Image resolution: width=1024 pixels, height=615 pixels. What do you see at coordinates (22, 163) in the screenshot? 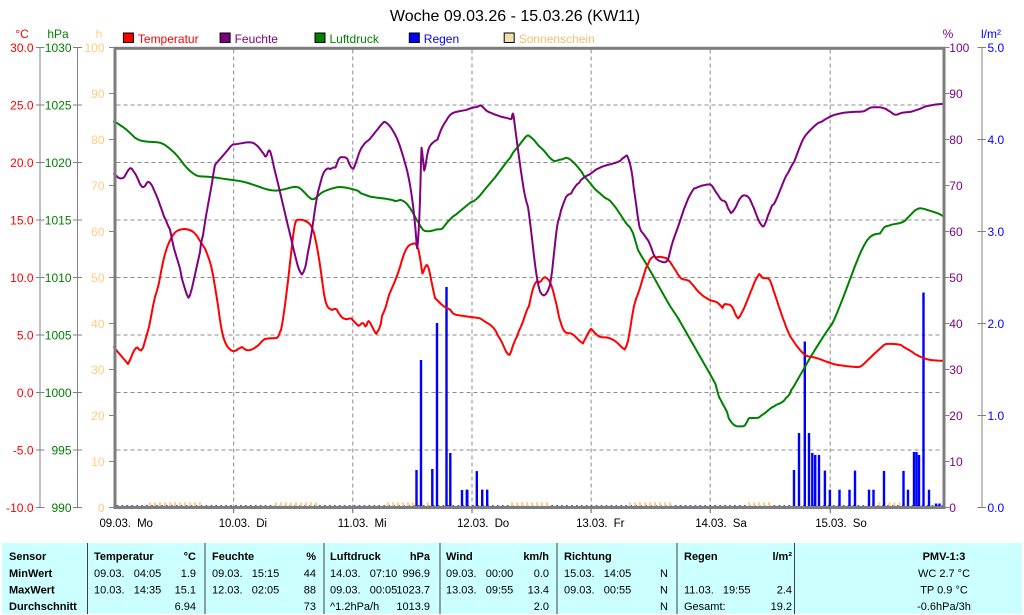
I see `svg-text: 20.0` at bounding box center [22, 163].